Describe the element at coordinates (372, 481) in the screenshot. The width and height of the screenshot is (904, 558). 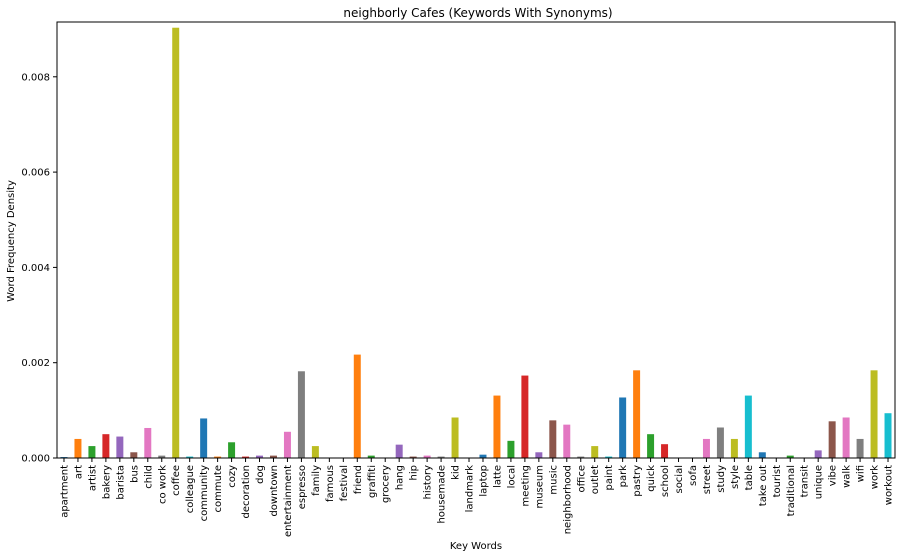
I see `x-tick-label: graffiti` at that location.